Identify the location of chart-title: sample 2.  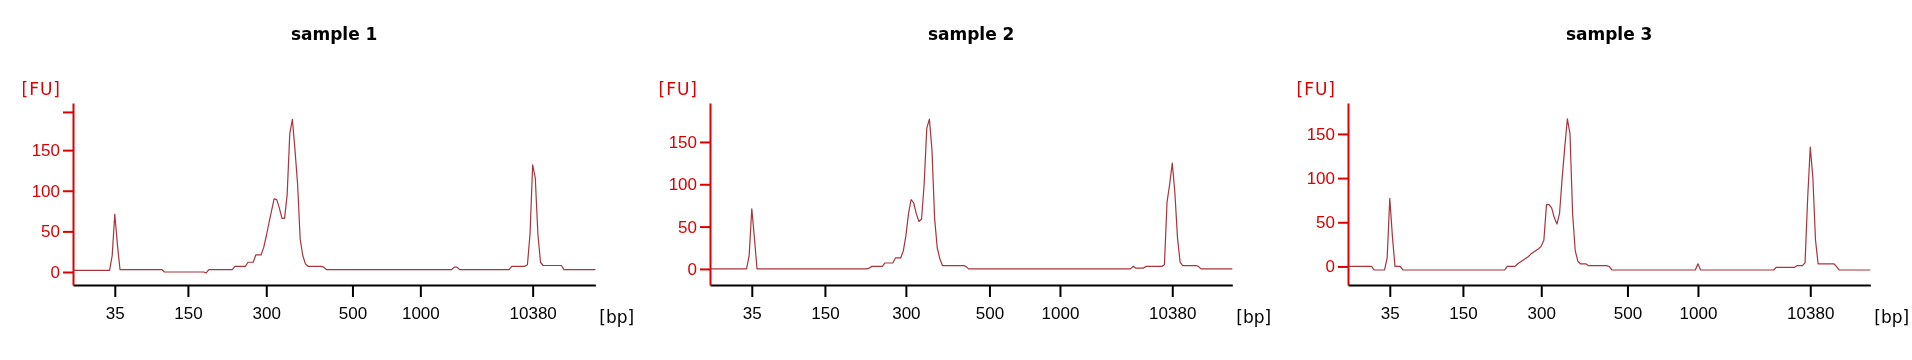
(971, 34).